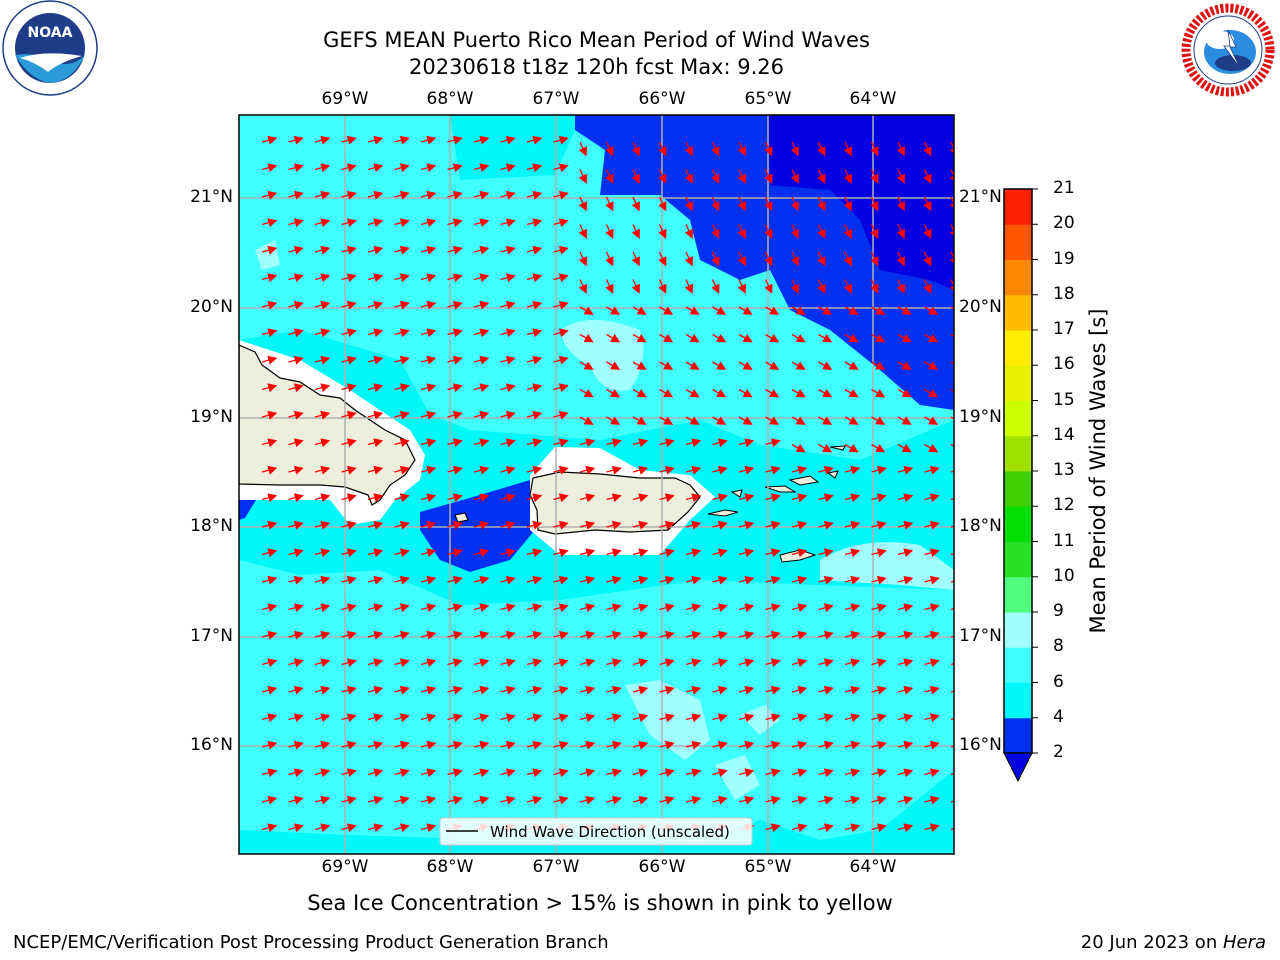 Image resolution: width=1280 pixels, height=960 pixels. What do you see at coordinates (1064, 505) in the screenshot?
I see `colorbar-tick-label: 12` at bounding box center [1064, 505].